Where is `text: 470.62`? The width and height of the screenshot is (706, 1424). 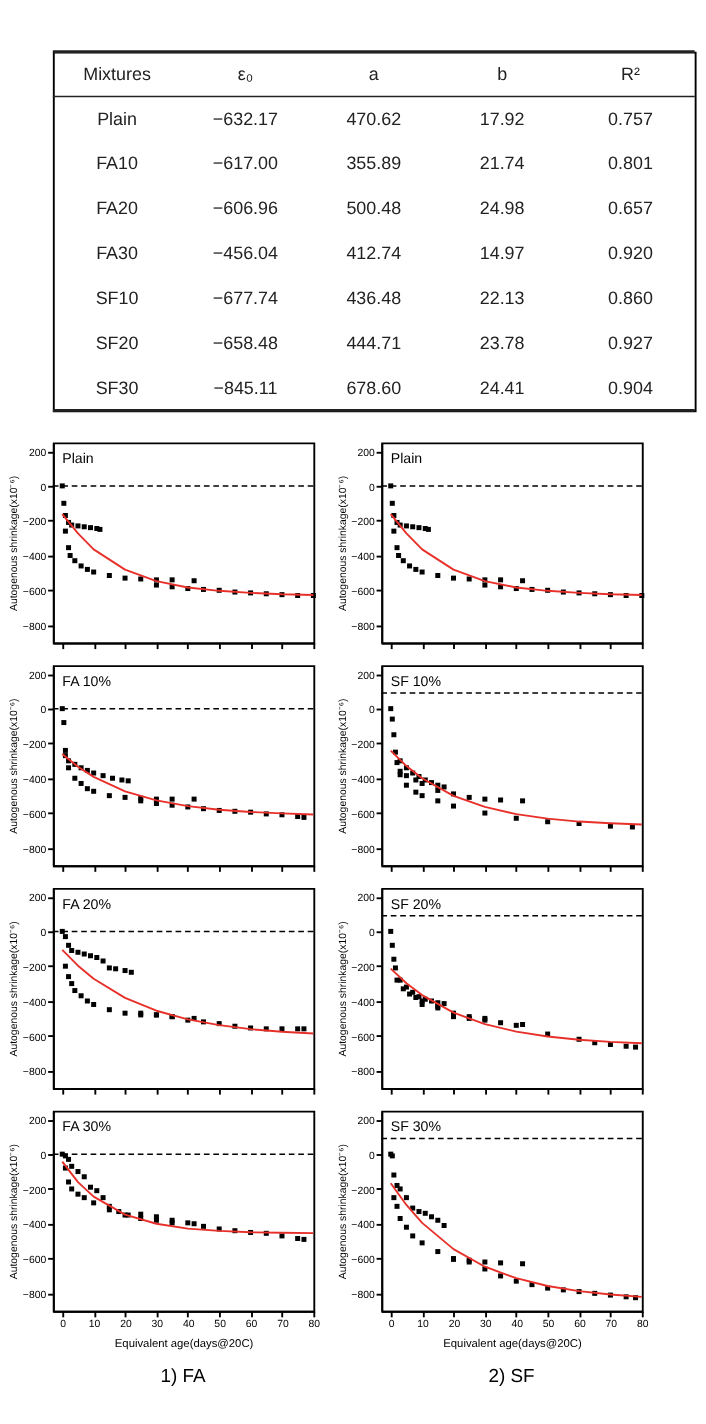
text: 470.62 is located at coordinates (374, 118).